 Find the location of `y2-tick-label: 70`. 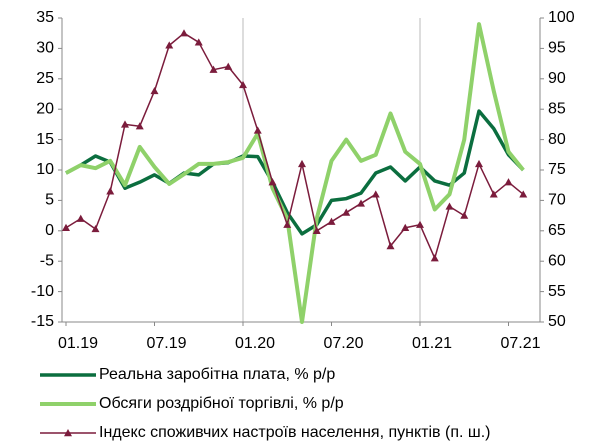

y2-tick-label: 70 is located at coordinates (557, 200).